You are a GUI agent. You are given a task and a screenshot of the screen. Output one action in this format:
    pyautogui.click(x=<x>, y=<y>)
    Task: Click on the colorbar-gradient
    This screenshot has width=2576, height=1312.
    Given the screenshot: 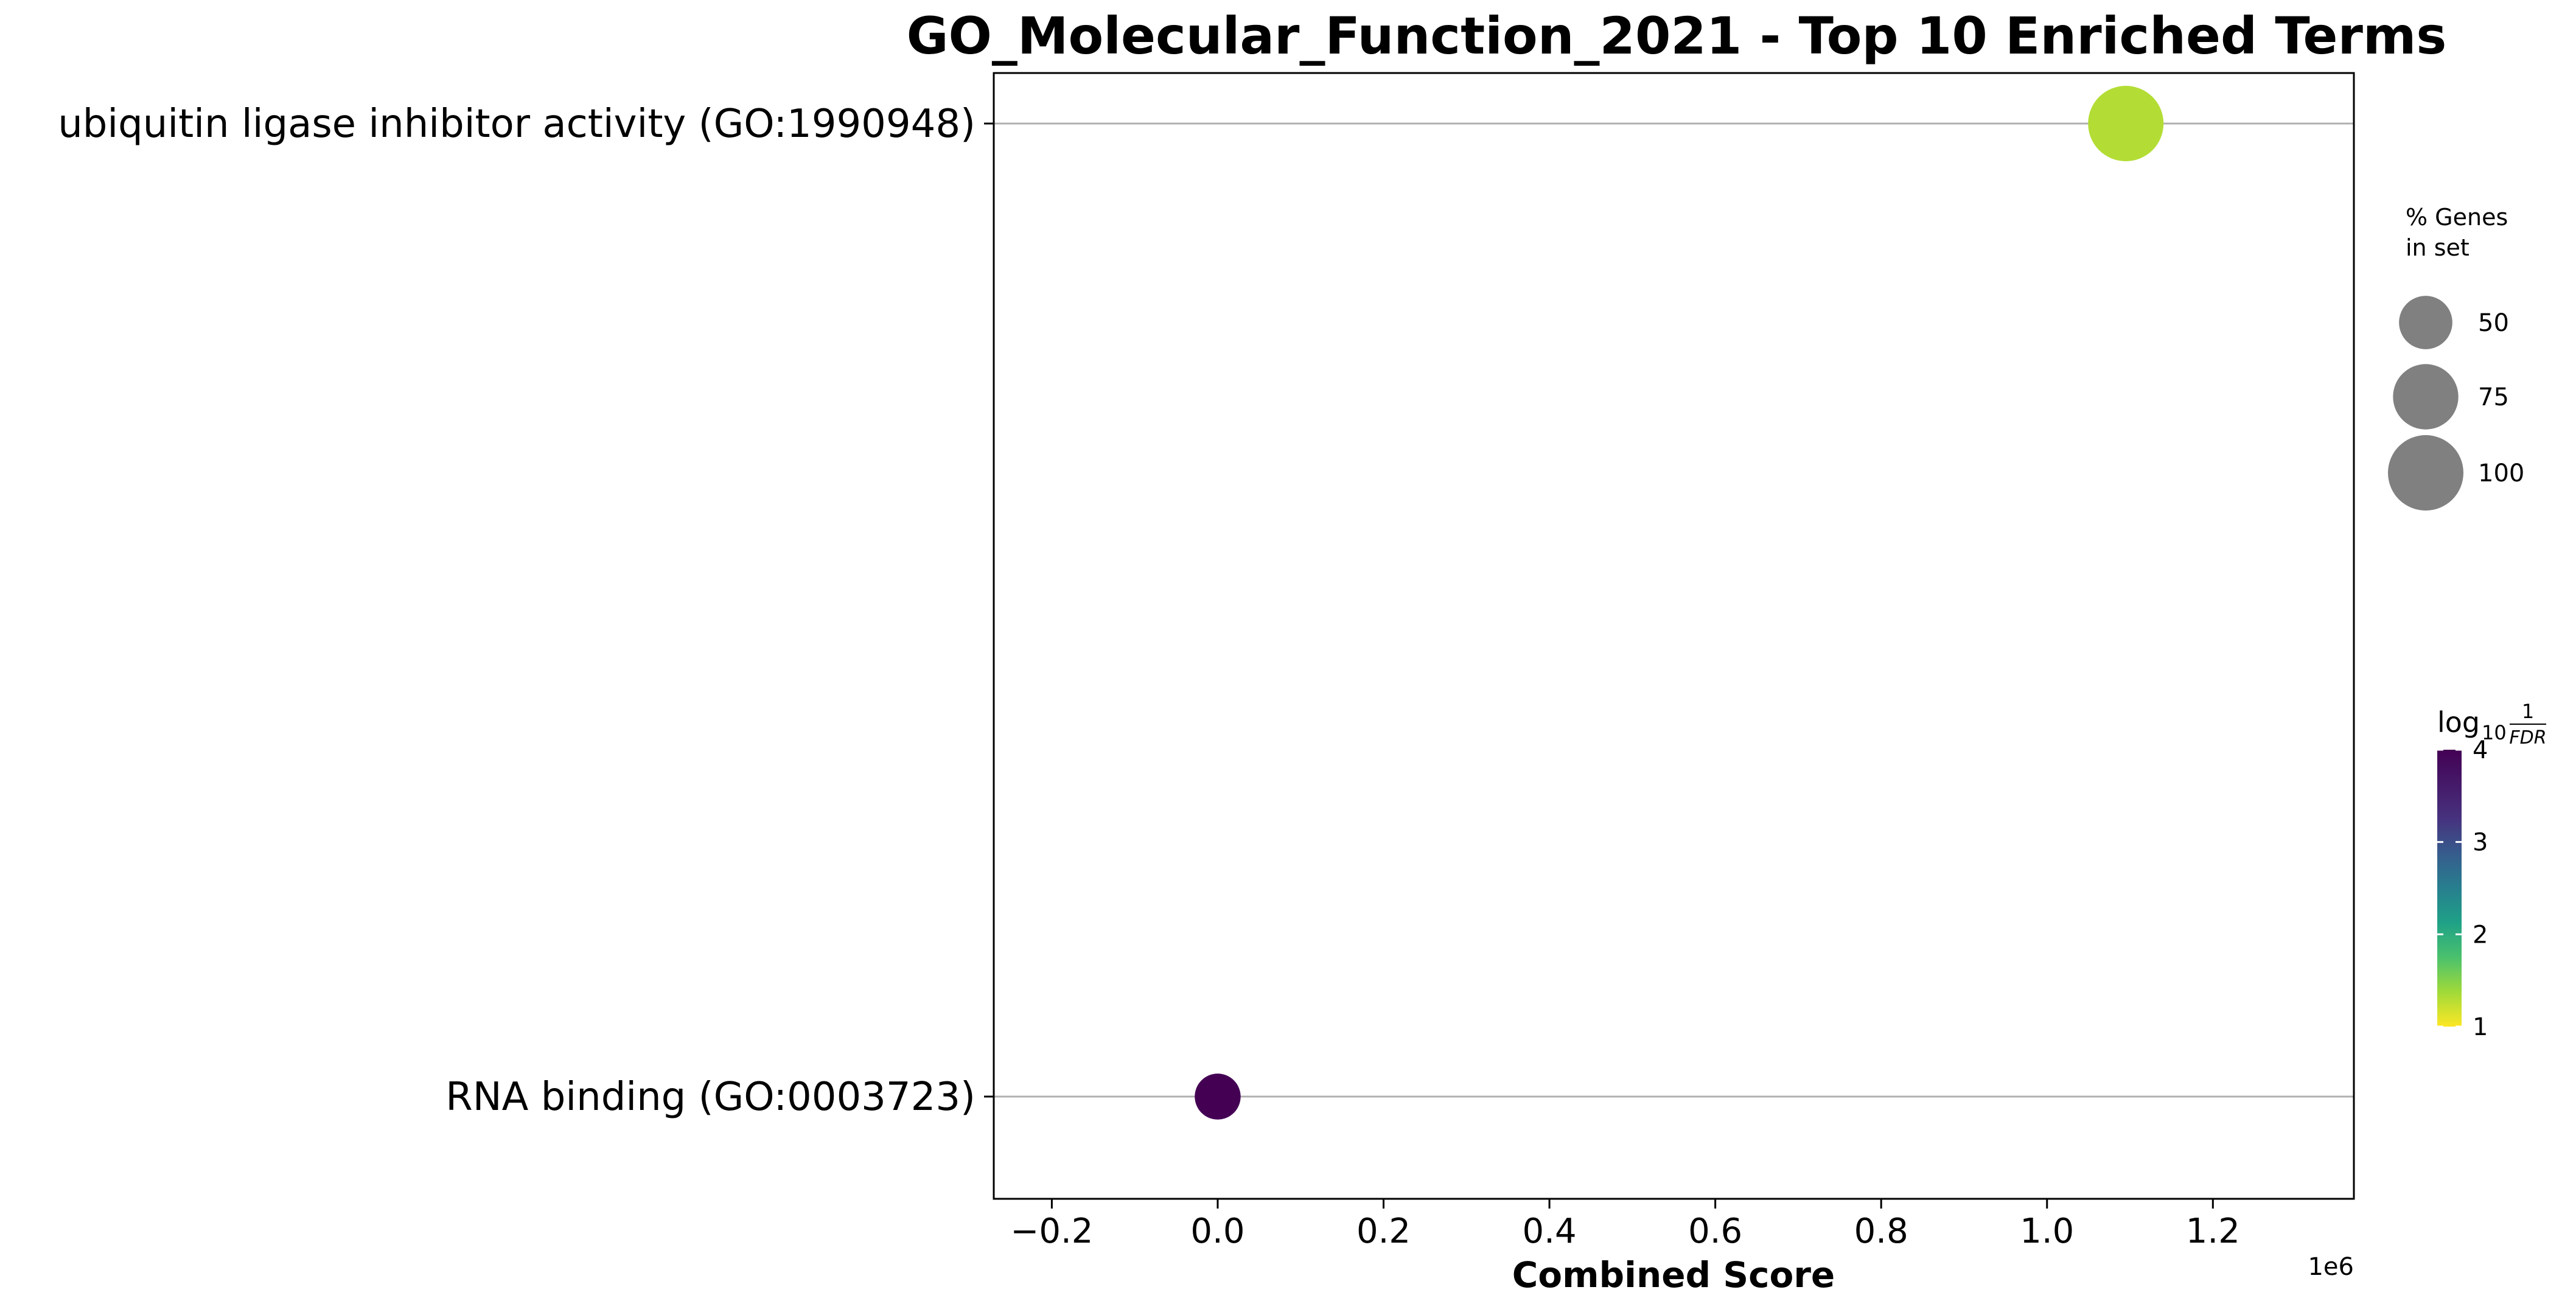 What is the action you would take?
    pyautogui.click(x=2449, y=888)
    